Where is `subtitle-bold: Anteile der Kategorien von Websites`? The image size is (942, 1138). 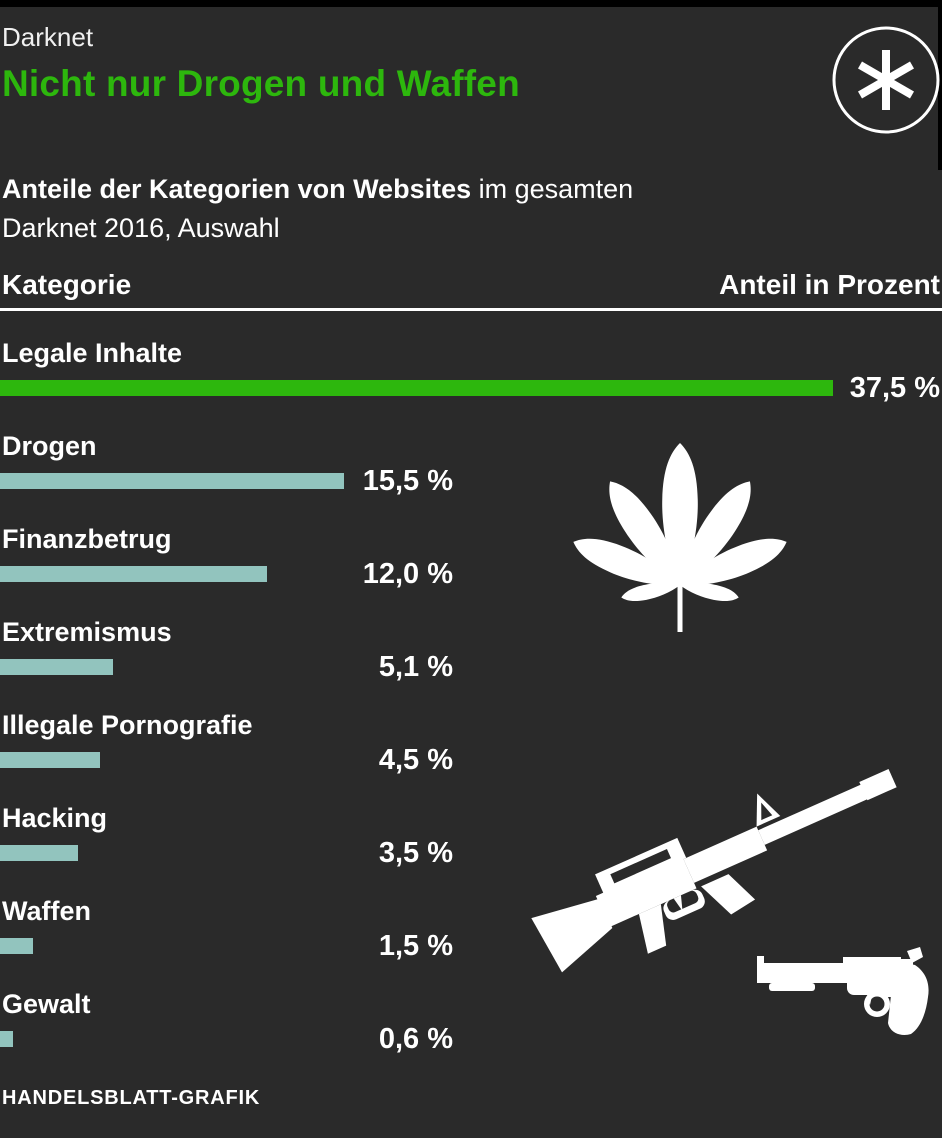 subtitle-bold: Anteile der Kategorien von Websites is located at coordinates (237, 189).